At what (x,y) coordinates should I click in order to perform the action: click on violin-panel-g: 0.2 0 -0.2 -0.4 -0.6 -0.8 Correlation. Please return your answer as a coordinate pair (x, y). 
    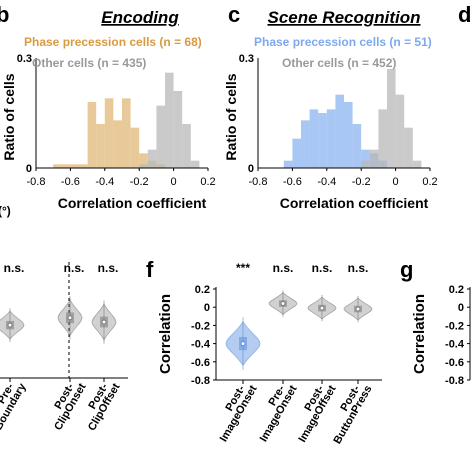
    Looking at the image, I should click on (441, 335).